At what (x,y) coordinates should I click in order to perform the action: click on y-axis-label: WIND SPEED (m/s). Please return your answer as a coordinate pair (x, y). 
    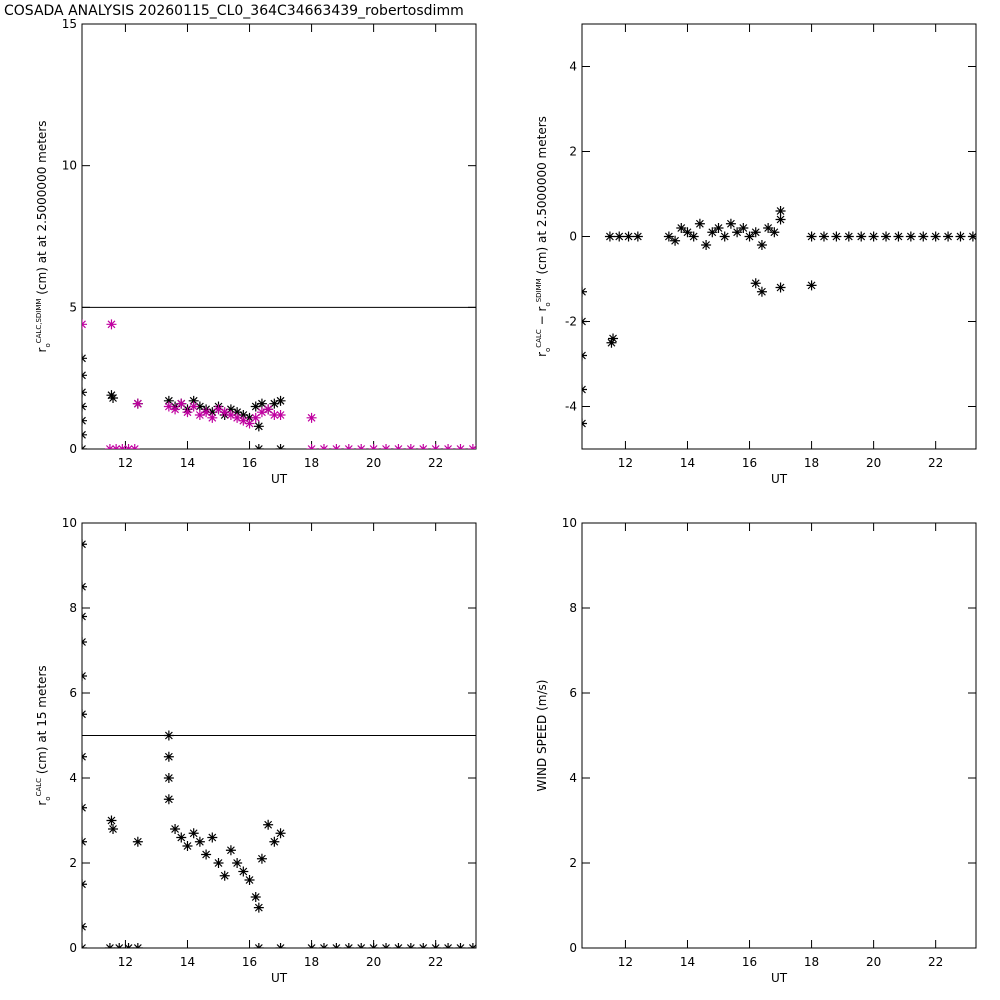
    Looking at the image, I should click on (542, 736).